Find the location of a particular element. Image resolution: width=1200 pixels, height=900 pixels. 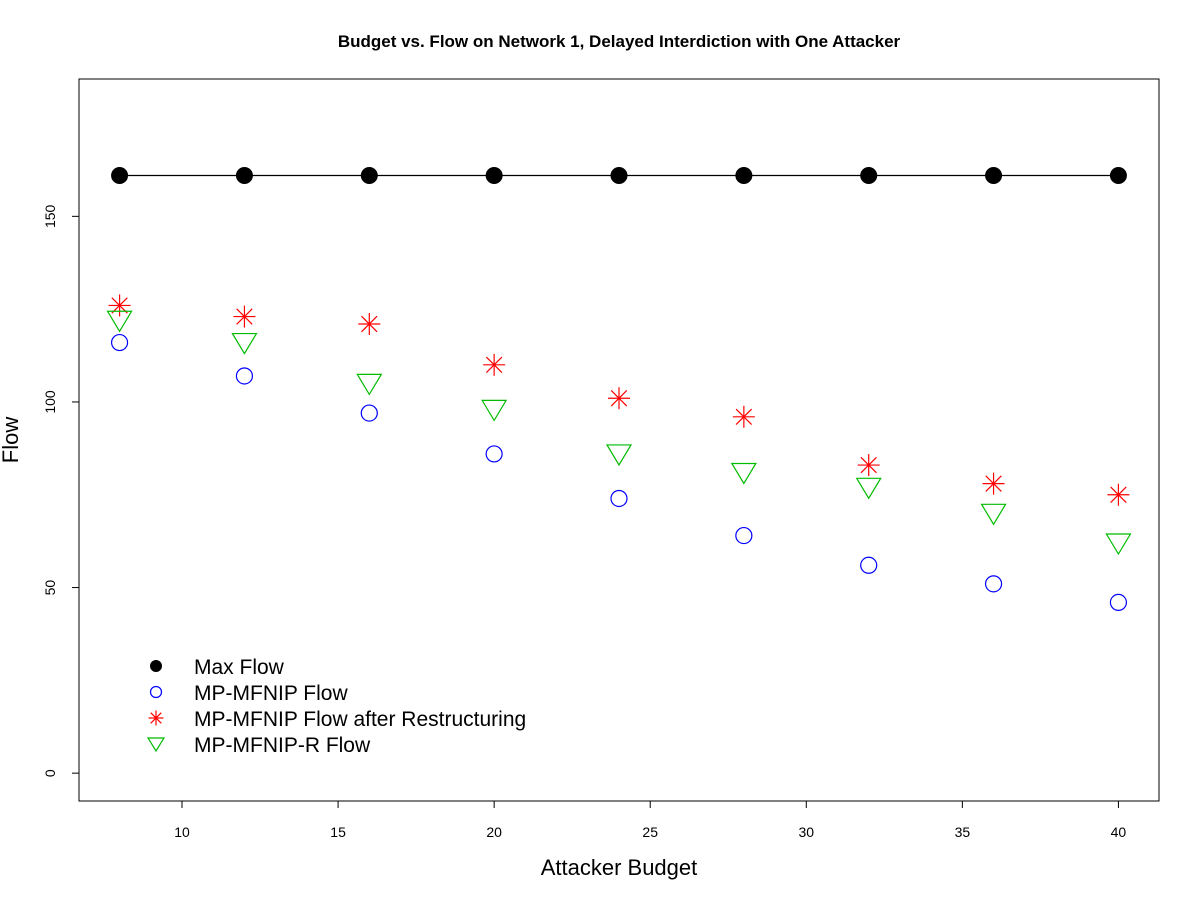

x-tick-label: 15 is located at coordinates (338, 832).